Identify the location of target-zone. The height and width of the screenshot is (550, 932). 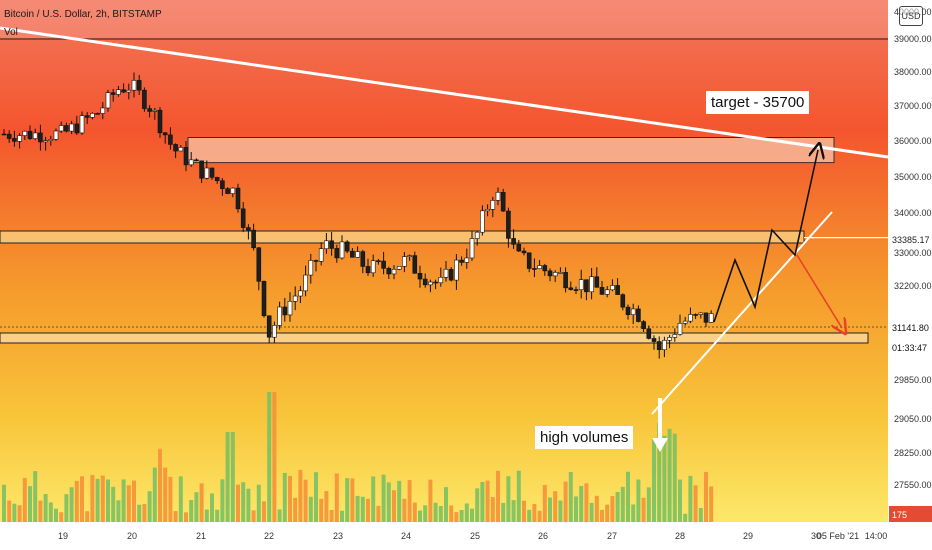
(511, 150).